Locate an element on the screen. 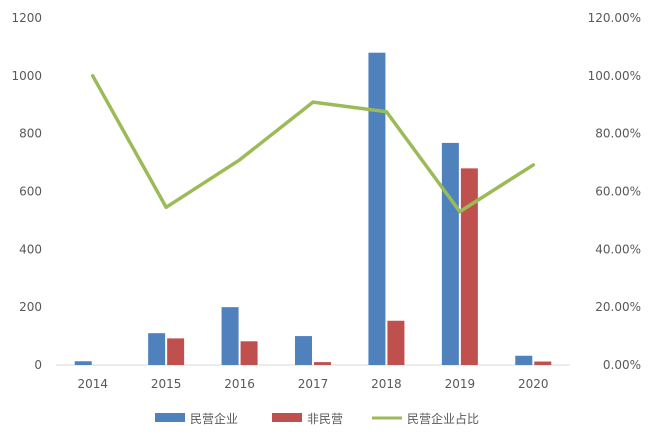 This screenshot has height=442, width=650. x-tick-label: 2018 is located at coordinates (386, 384).